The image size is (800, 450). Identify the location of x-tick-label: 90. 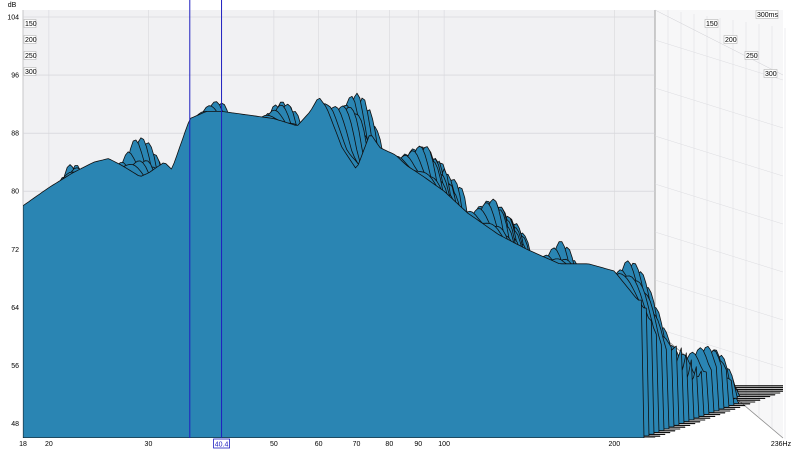
(418, 444).